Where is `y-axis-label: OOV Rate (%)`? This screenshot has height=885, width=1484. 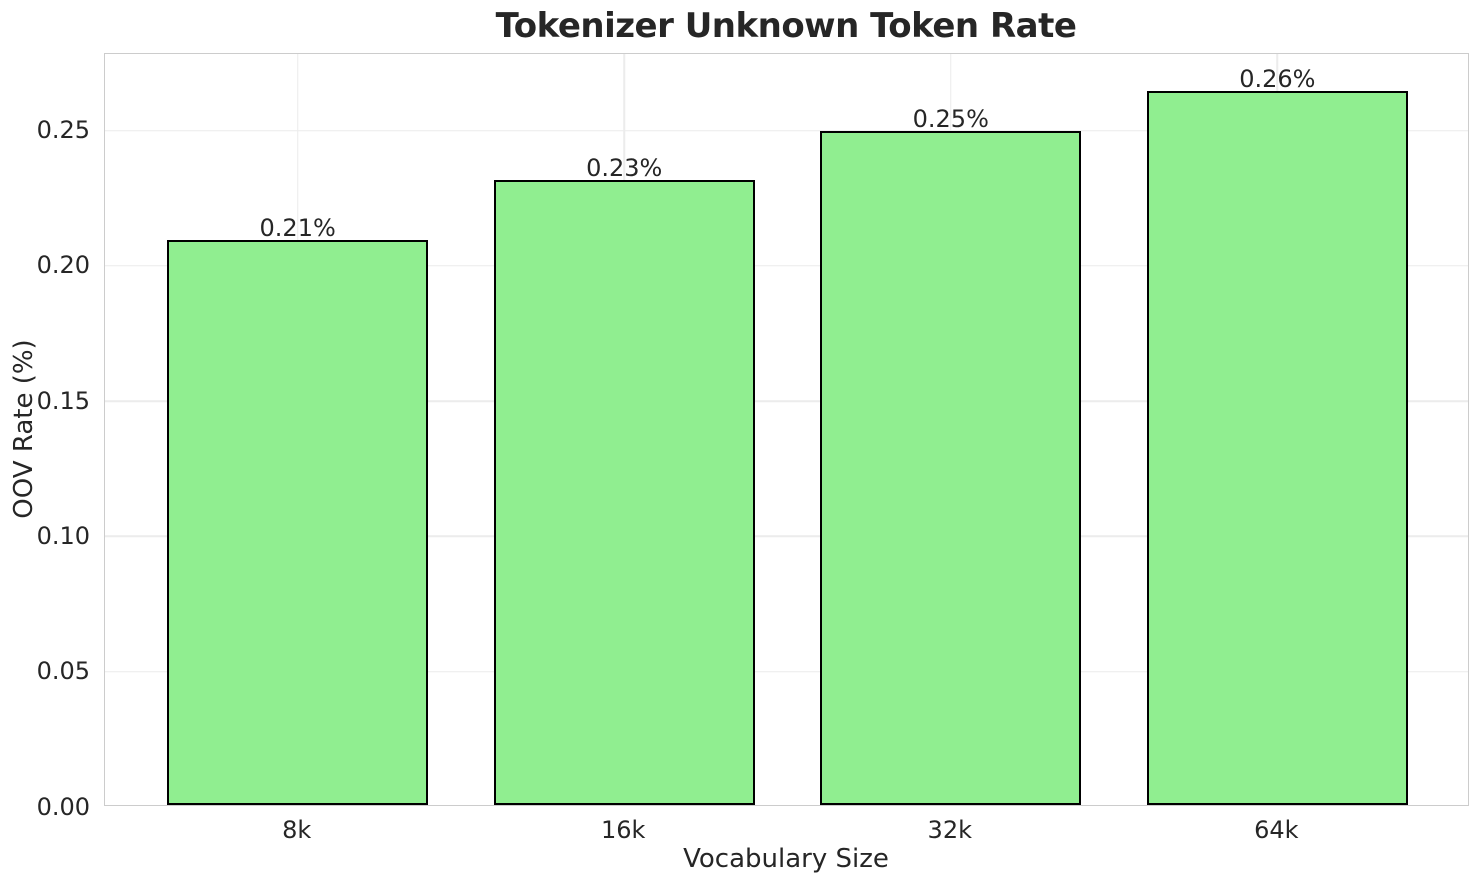
y-axis-label: OOV Rate (%) is located at coordinates (24, 429).